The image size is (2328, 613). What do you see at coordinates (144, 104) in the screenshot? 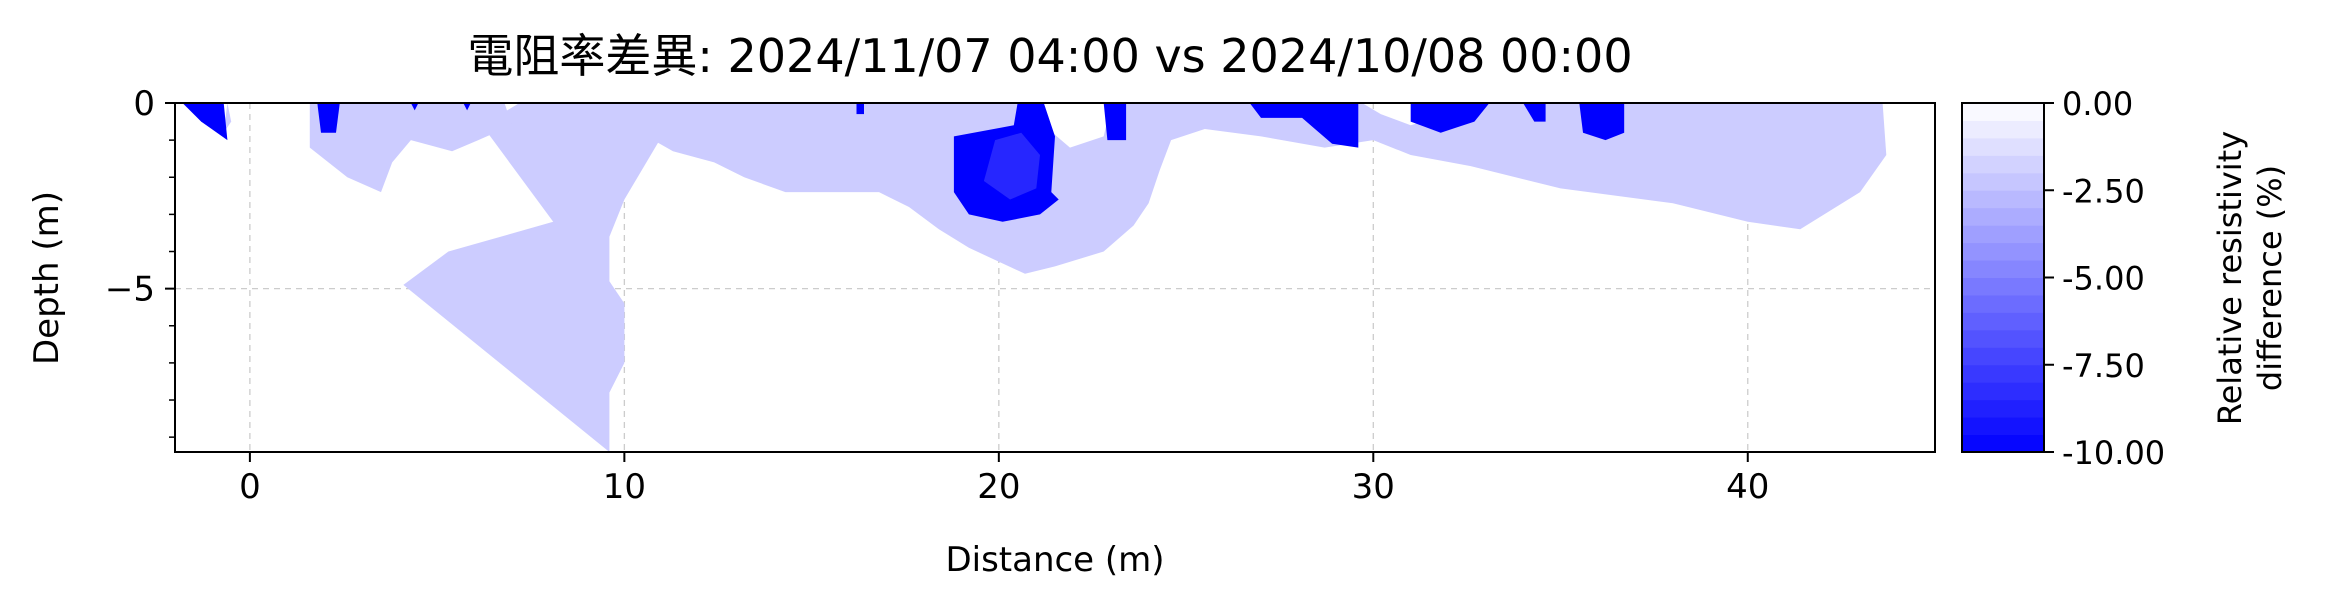
I see `y-tick-label-0: 0` at bounding box center [144, 104].